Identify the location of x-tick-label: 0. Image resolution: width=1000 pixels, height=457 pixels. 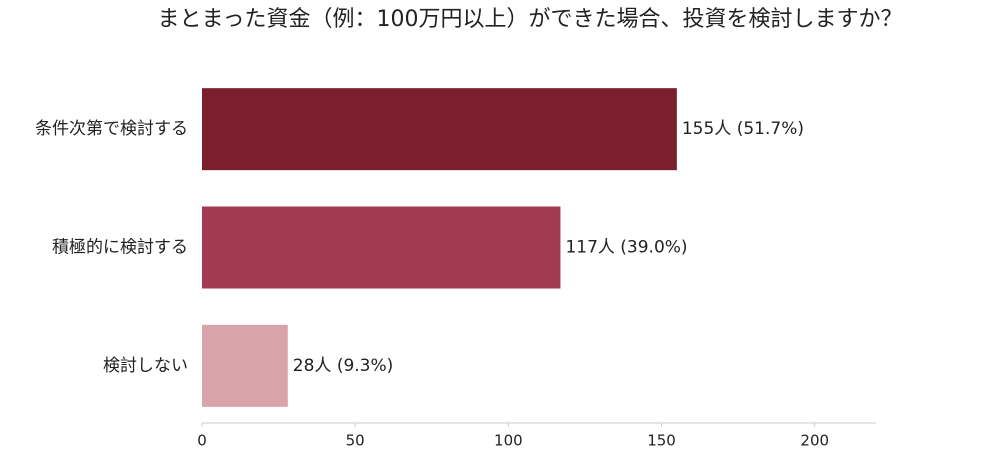
(202, 441).